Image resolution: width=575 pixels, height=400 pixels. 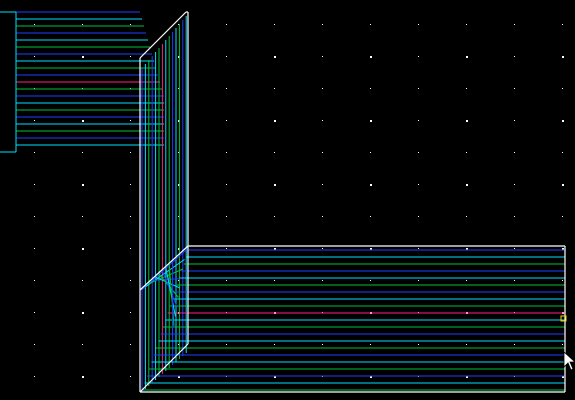 What do you see at coordinates (82, 82) in the screenshot?
I see `upper-horizontal-trace-band` at bounding box center [82, 82].